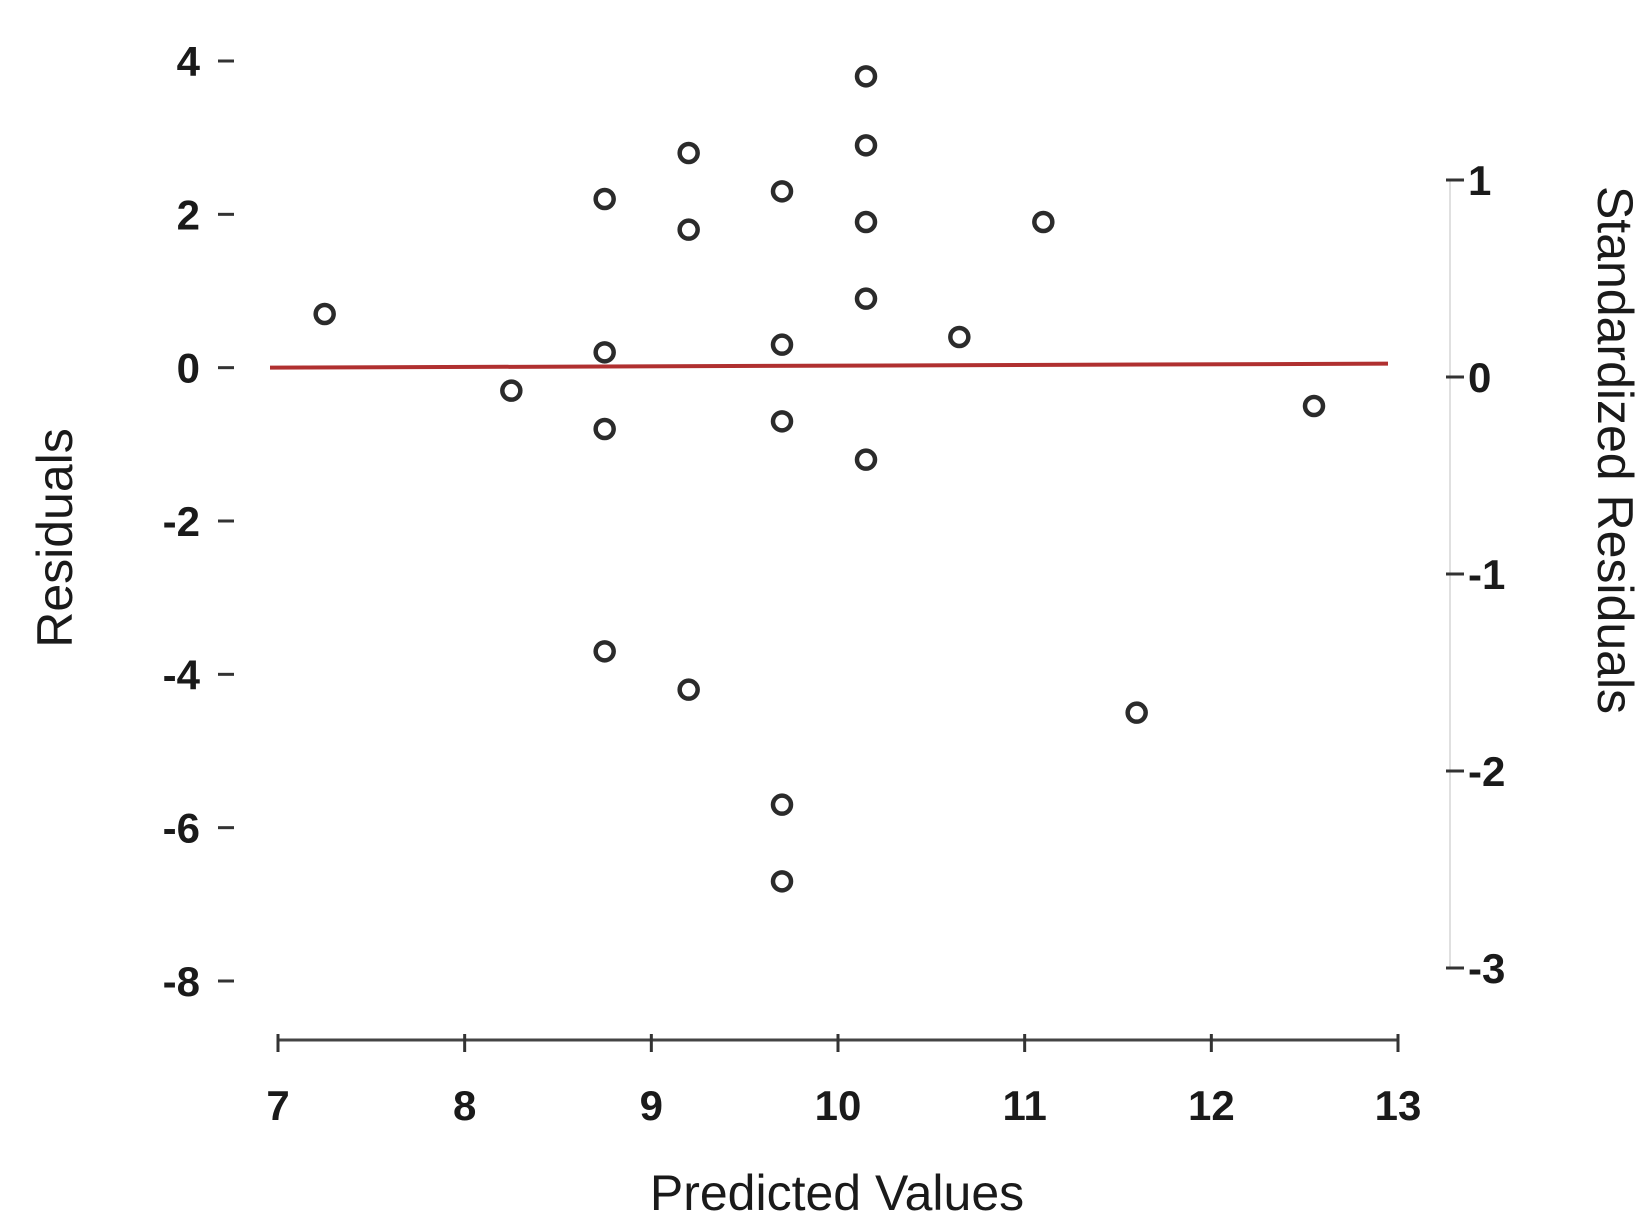 The height and width of the screenshot is (1224, 1644). What do you see at coordinates (1024, 1105) in the screenshot?
I see `x-tick-label: 11` at bounding box center [1024, 1105].